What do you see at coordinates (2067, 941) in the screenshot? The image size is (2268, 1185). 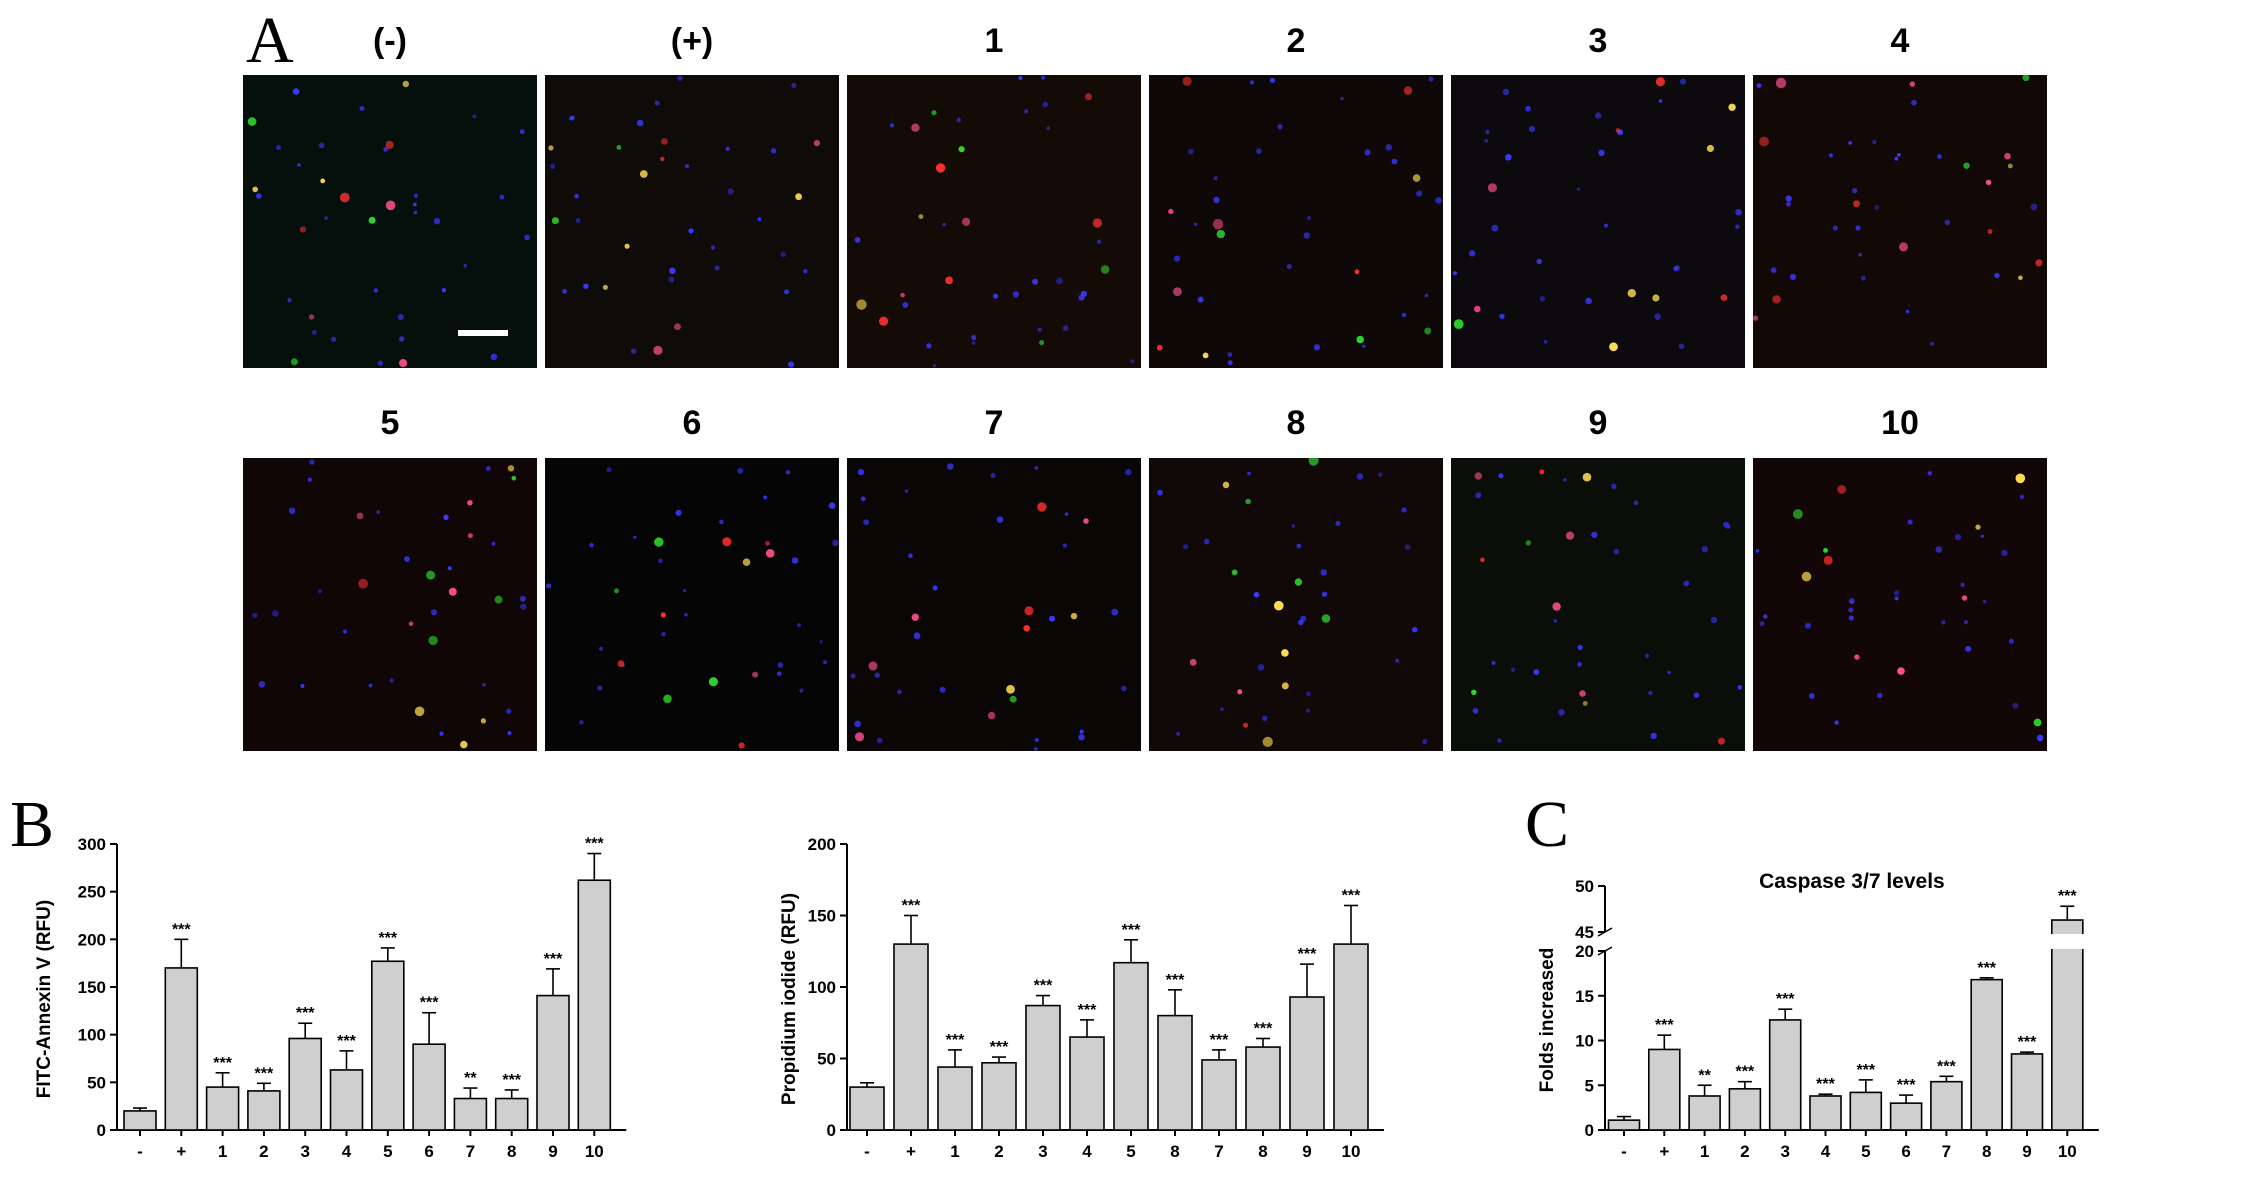 I see `bar-break-gap` at bounding box center [2067, 941].